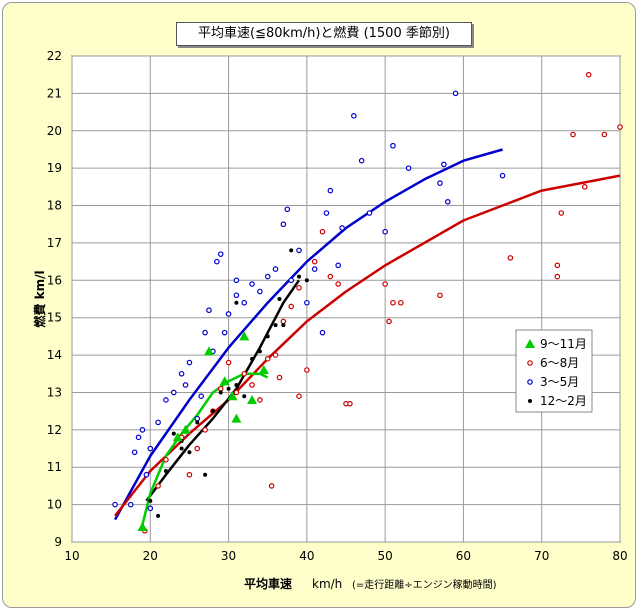 The height and width of the screenshot is (612, 640). Describe the element at coordinates (306, 556) in the screenshot. I see `x-tick-label: 40` at that location.